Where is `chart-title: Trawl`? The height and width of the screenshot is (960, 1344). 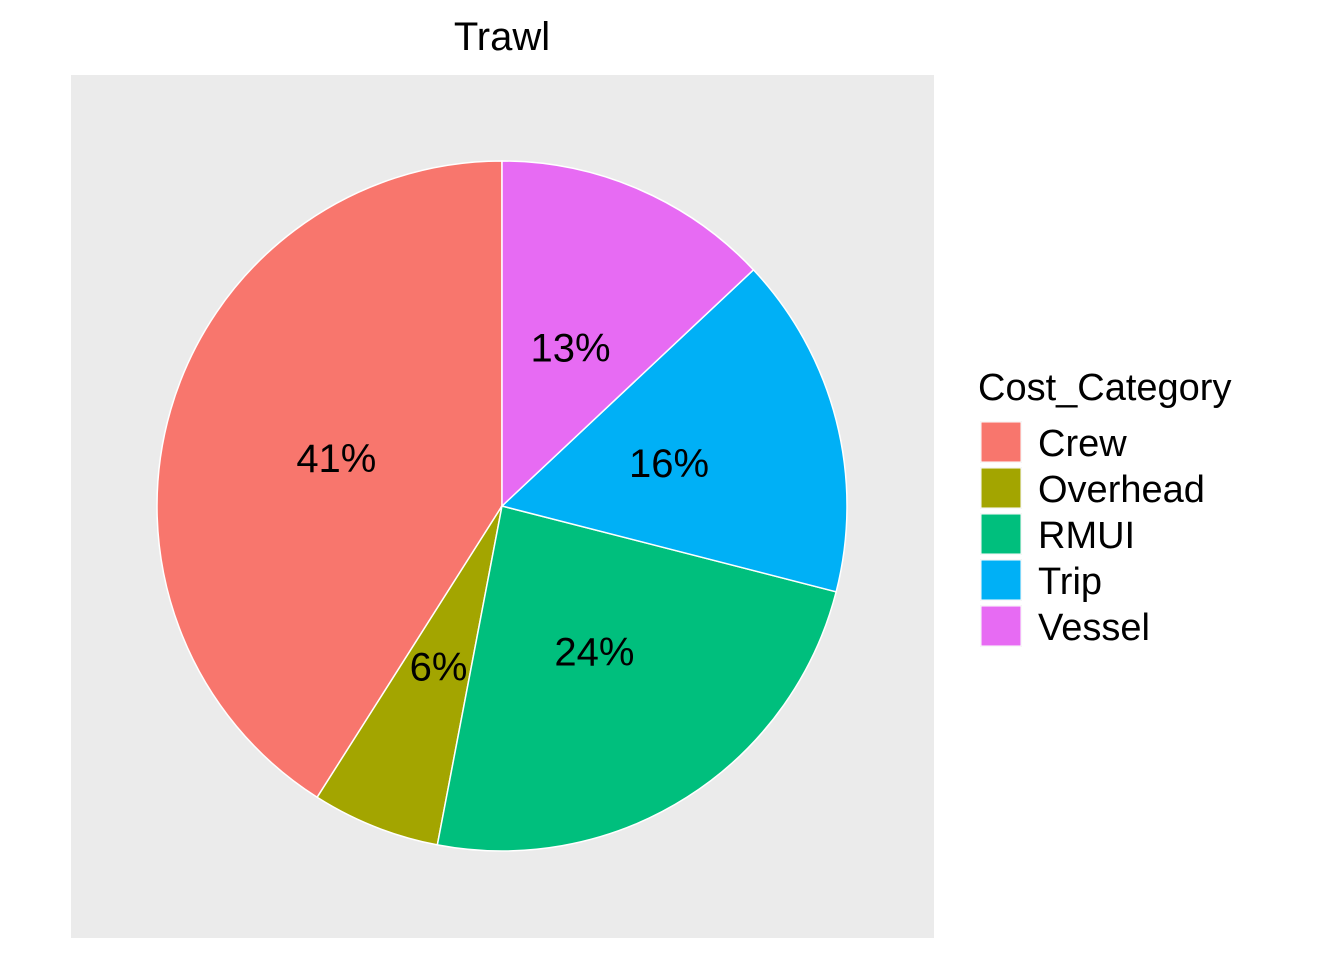 chart-title: Trawl is located at coordinates (502, 37).